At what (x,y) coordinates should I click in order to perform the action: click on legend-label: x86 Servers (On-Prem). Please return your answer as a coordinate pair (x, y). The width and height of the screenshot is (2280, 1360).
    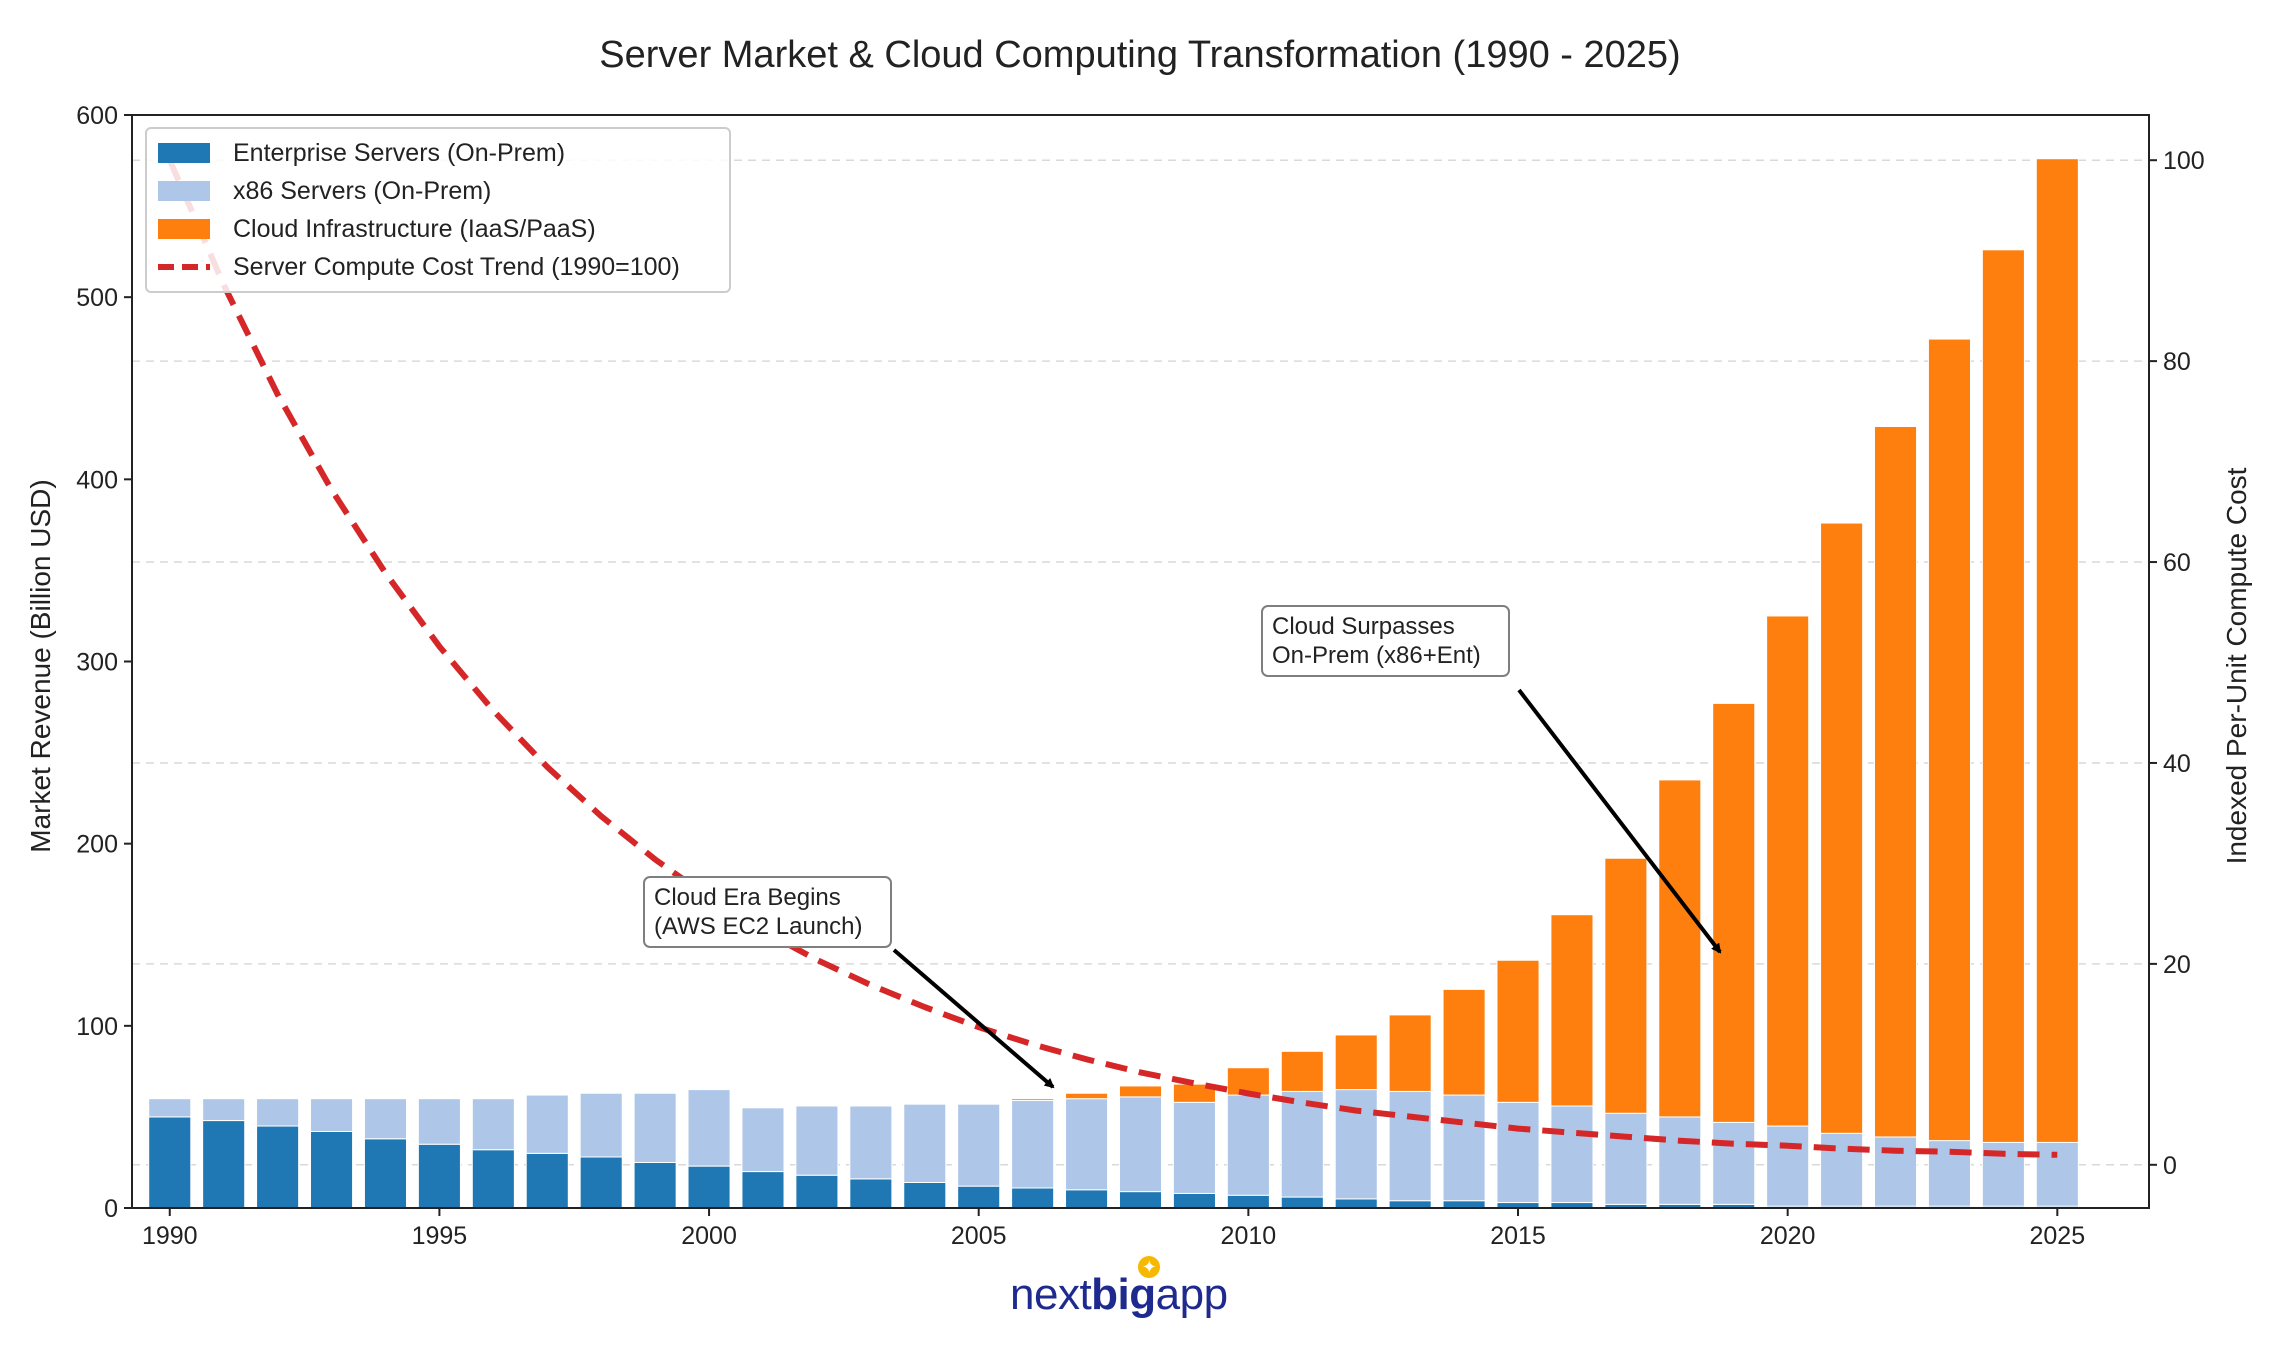
    Looking at the image, I should click on (362, 191).